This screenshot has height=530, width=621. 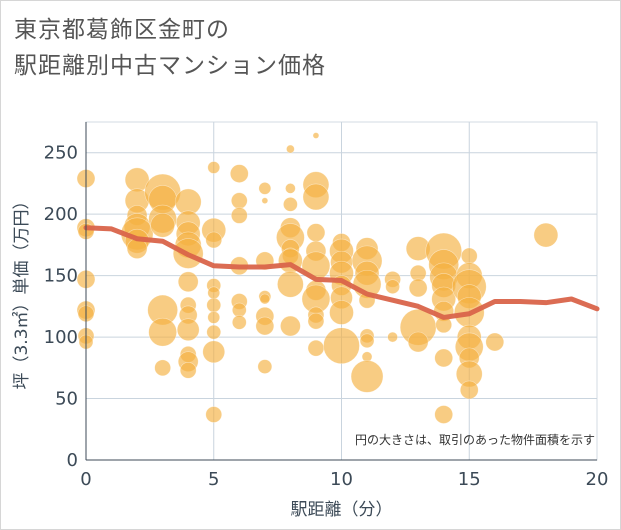 I want to click on annotation-note: 円の大きさは、取引のあった物件面積を示す, so click(x=475, y=439).